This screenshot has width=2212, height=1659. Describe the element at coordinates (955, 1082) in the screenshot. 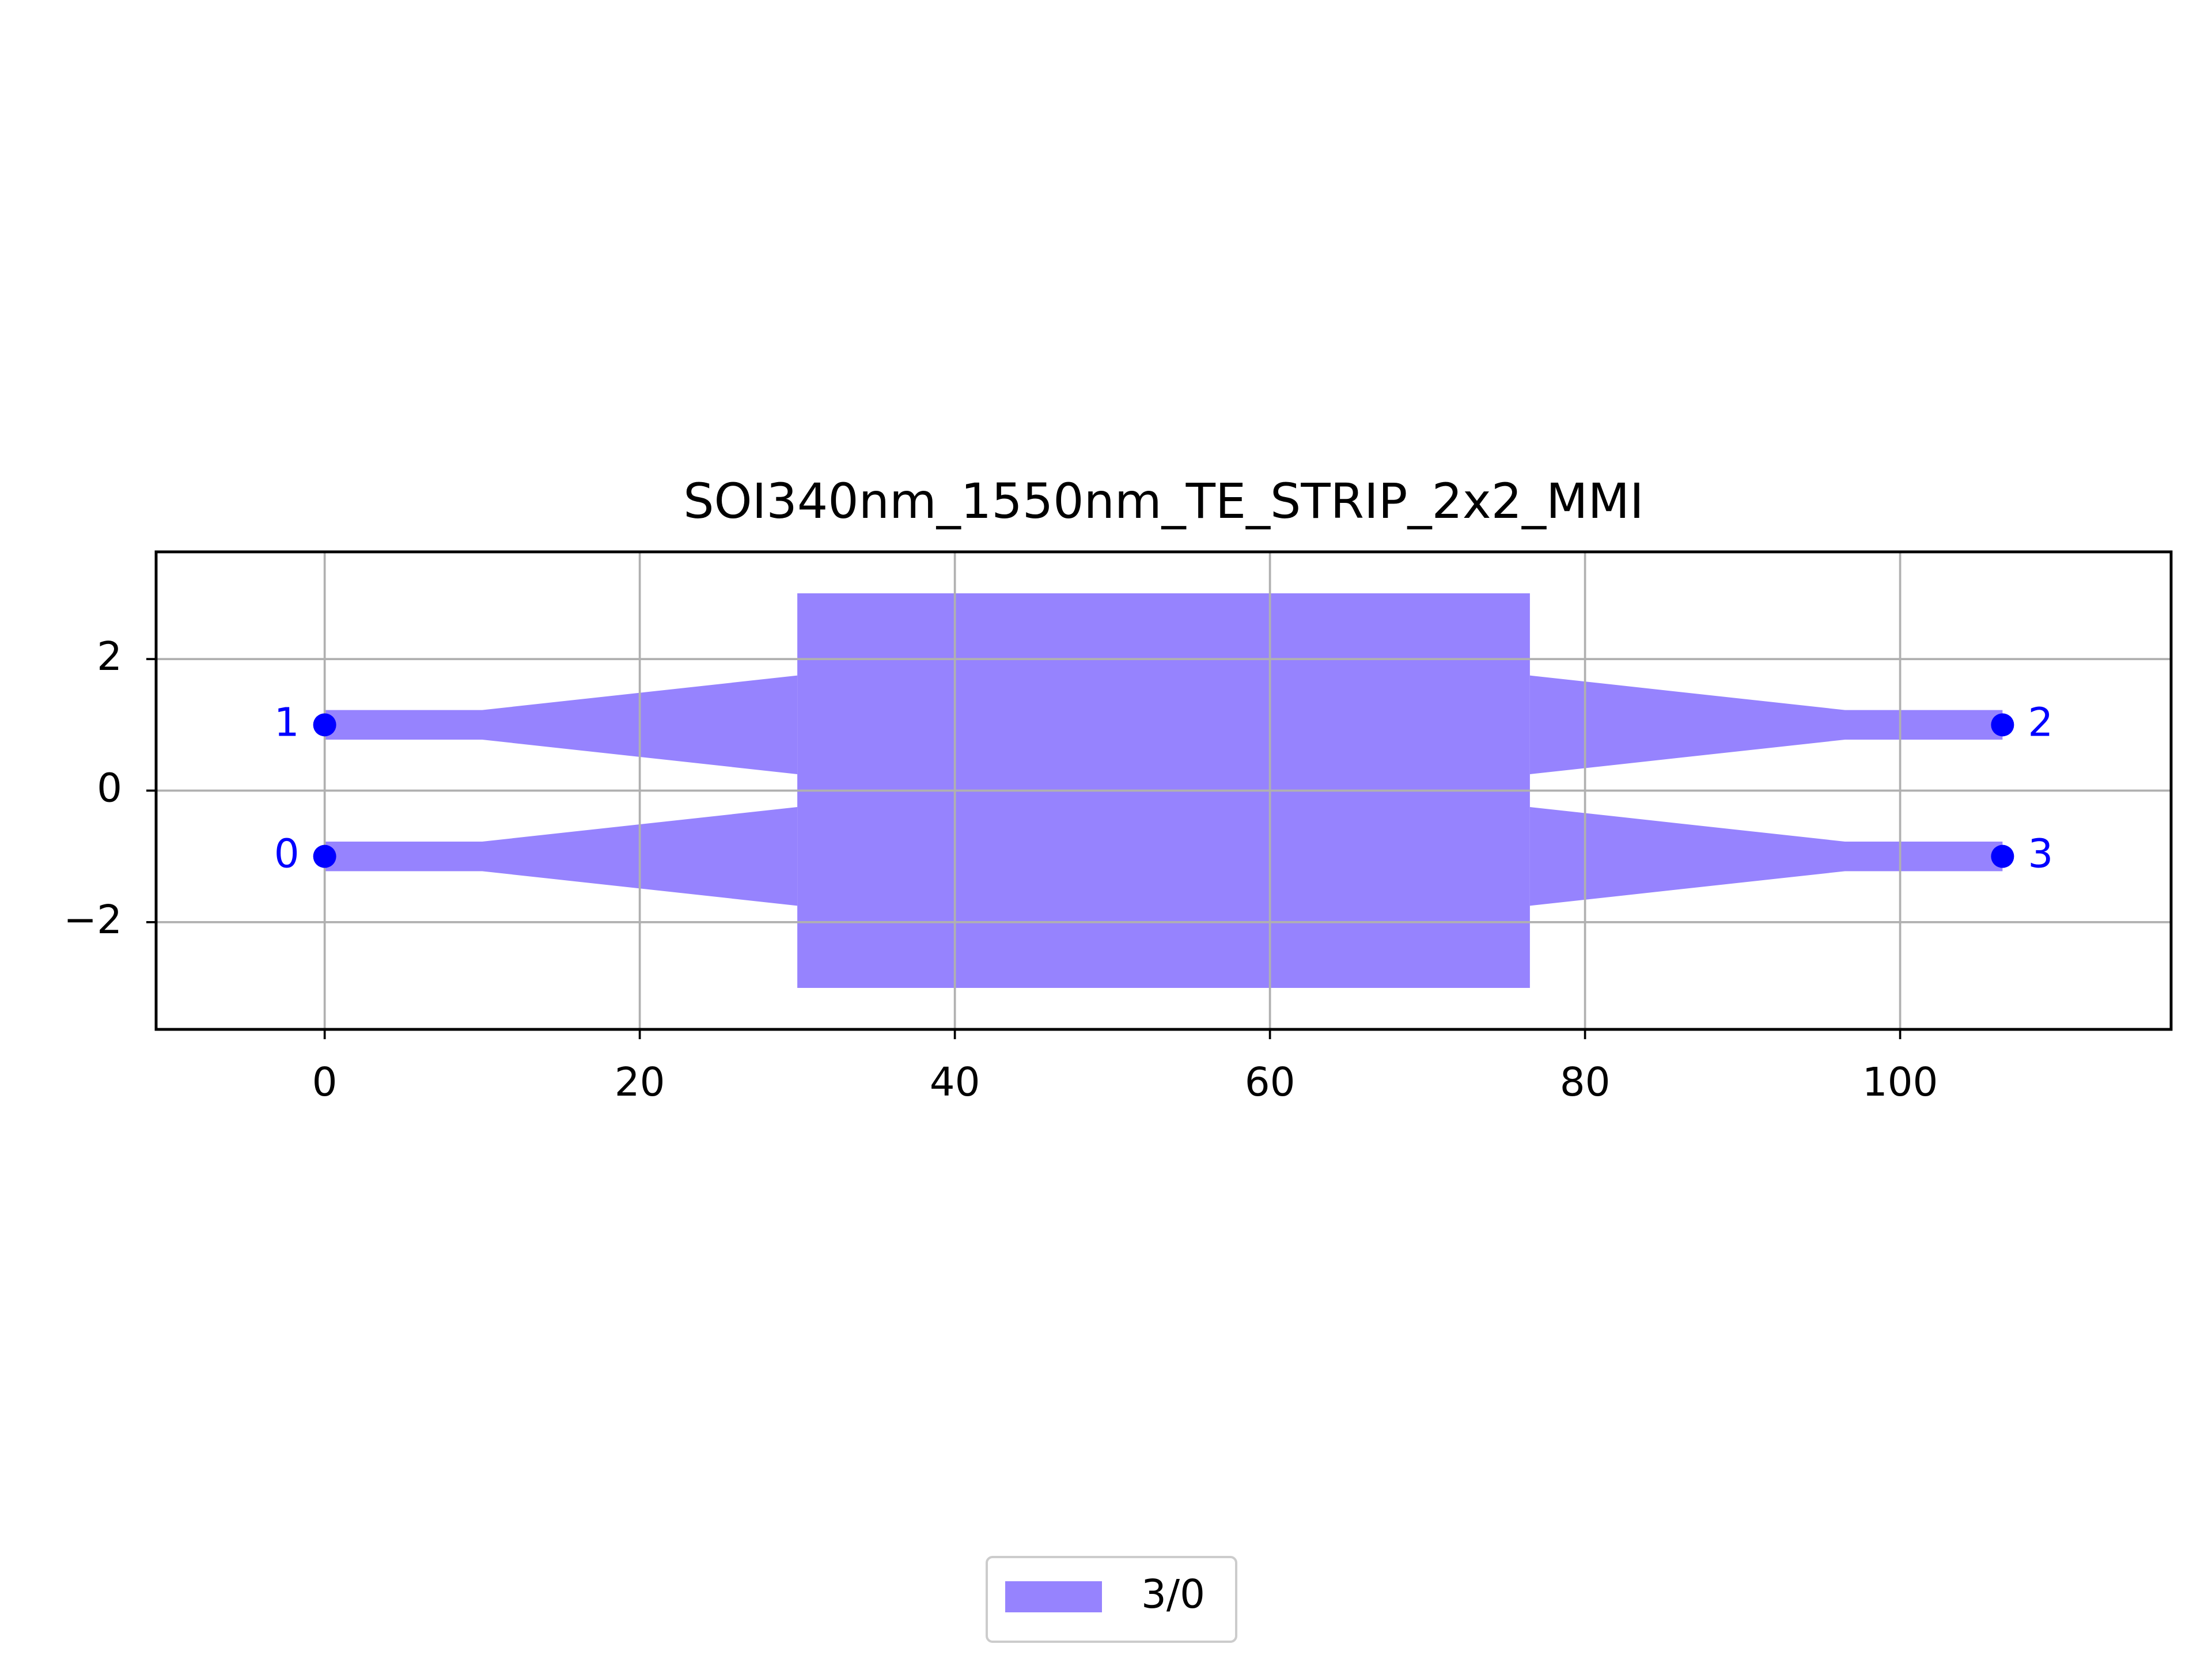

I see `x-tick-label: 40` at that location.